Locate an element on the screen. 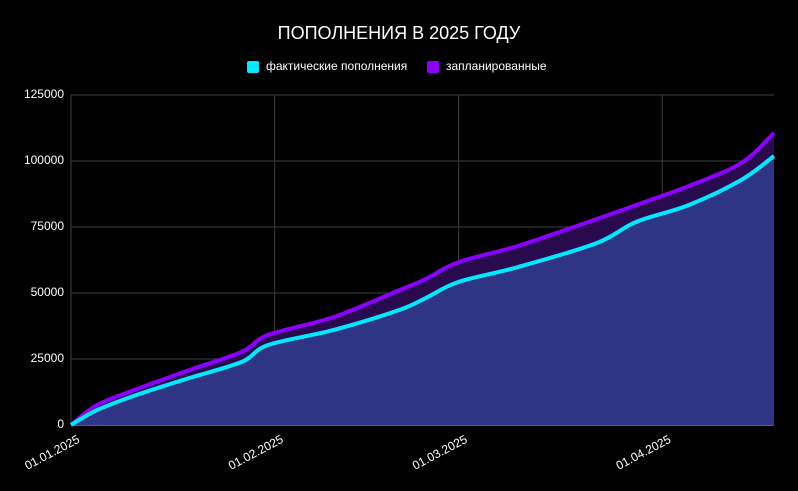 Image resolution: width=798 pixels, height=491 pixels. y-tick-label: 75000 is located at coordinates (48, 226).